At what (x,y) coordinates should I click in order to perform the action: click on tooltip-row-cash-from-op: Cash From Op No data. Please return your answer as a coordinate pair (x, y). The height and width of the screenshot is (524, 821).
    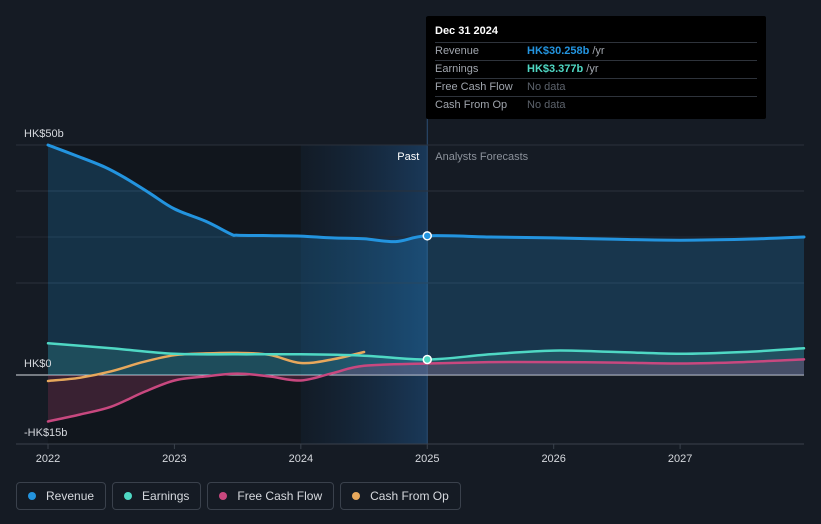
    Looking at the image, I should click on (596, 105).